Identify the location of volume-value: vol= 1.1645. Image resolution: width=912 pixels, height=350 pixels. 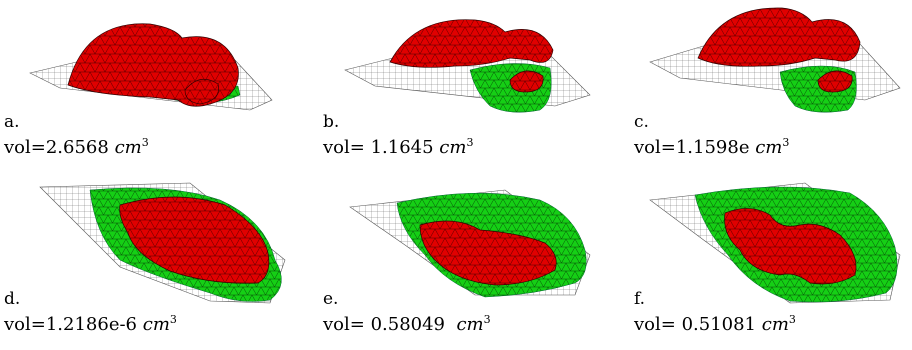
(378, 147).